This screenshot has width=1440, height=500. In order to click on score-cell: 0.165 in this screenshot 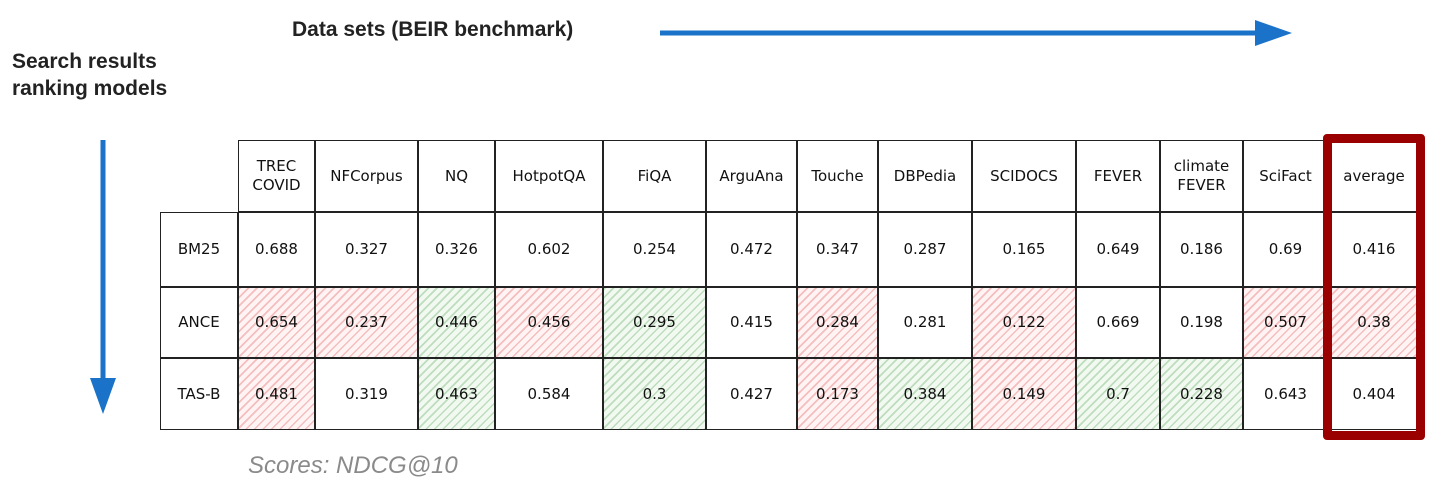, I will do `click(1024, 249)`.